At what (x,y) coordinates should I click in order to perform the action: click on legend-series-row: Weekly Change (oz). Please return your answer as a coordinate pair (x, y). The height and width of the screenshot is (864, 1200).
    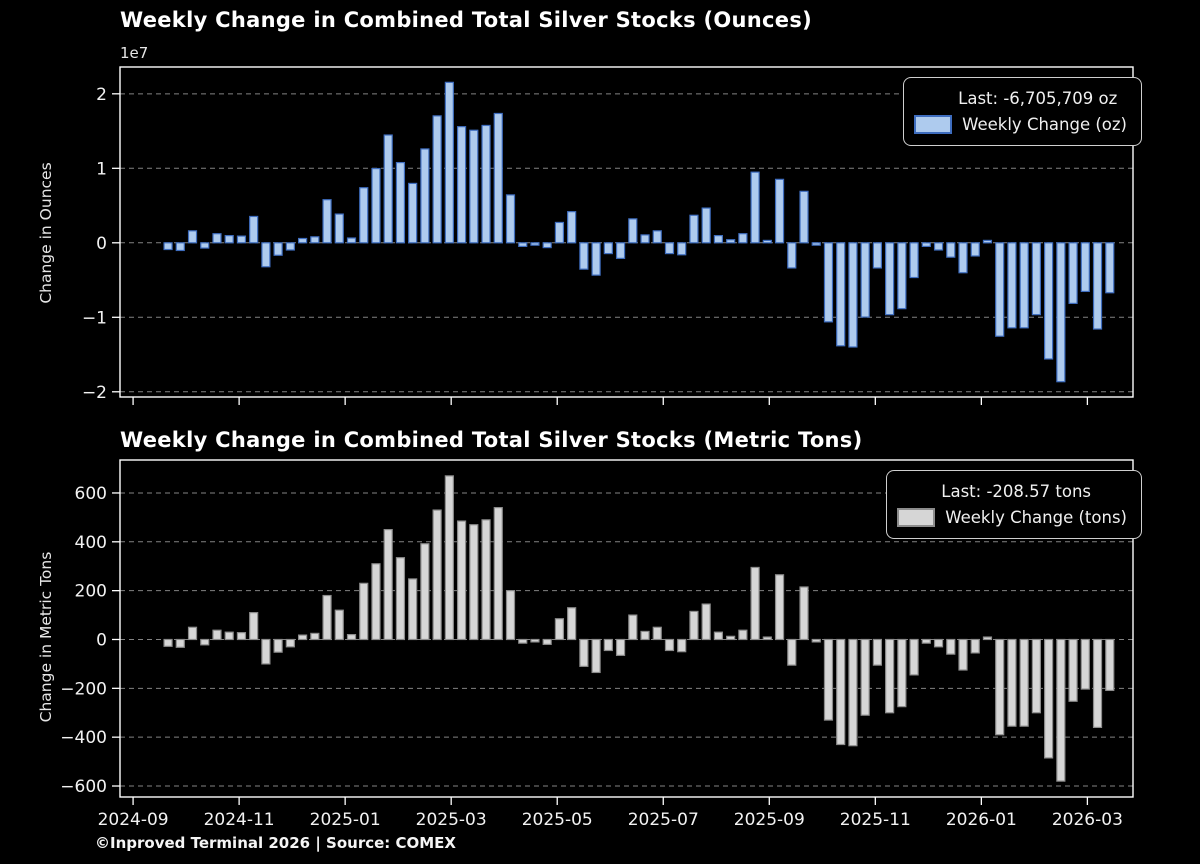
    Looking at the image, I should click on (1020, 124).